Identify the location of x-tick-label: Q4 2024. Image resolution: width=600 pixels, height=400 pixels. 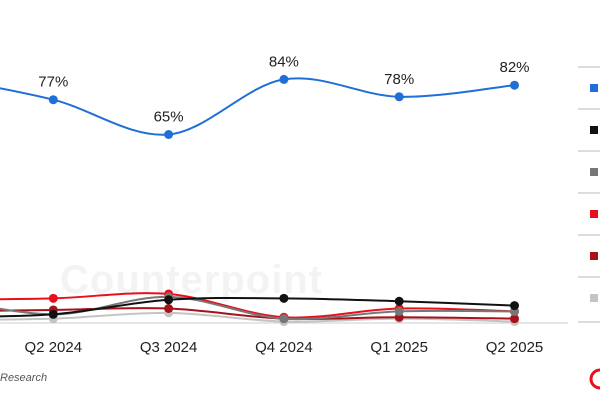
(284, 347).